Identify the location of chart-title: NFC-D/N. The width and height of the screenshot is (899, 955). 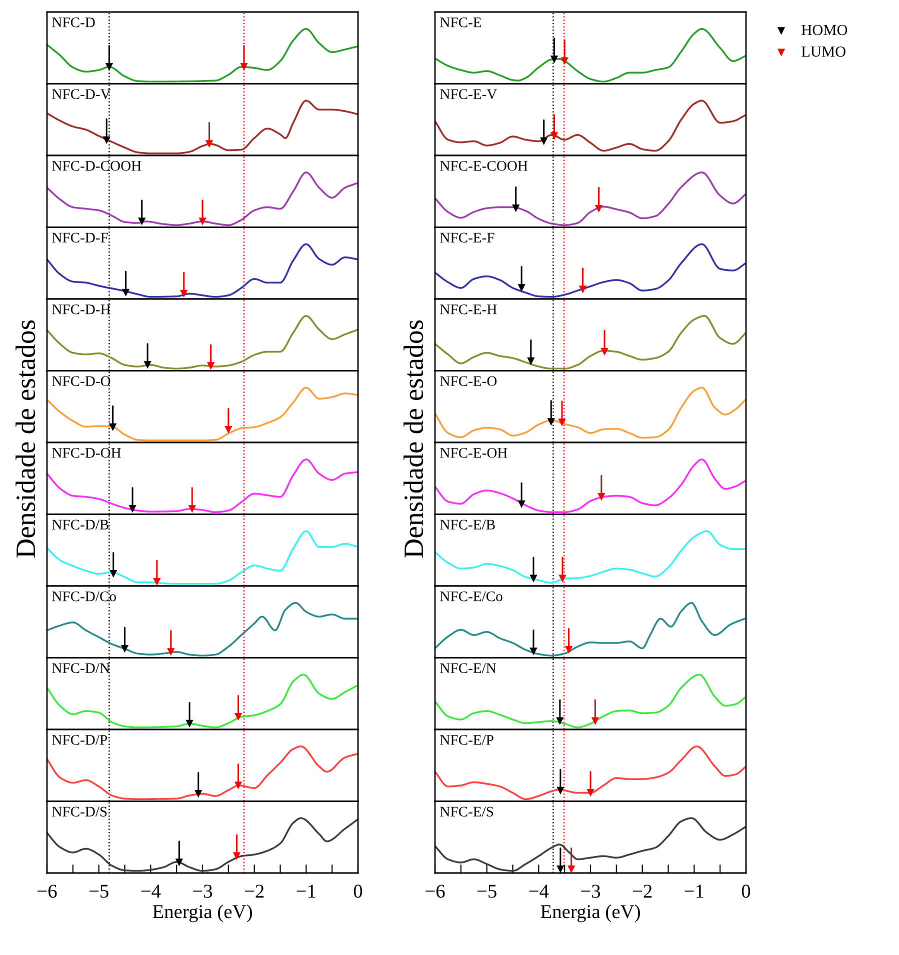
(81, 668).